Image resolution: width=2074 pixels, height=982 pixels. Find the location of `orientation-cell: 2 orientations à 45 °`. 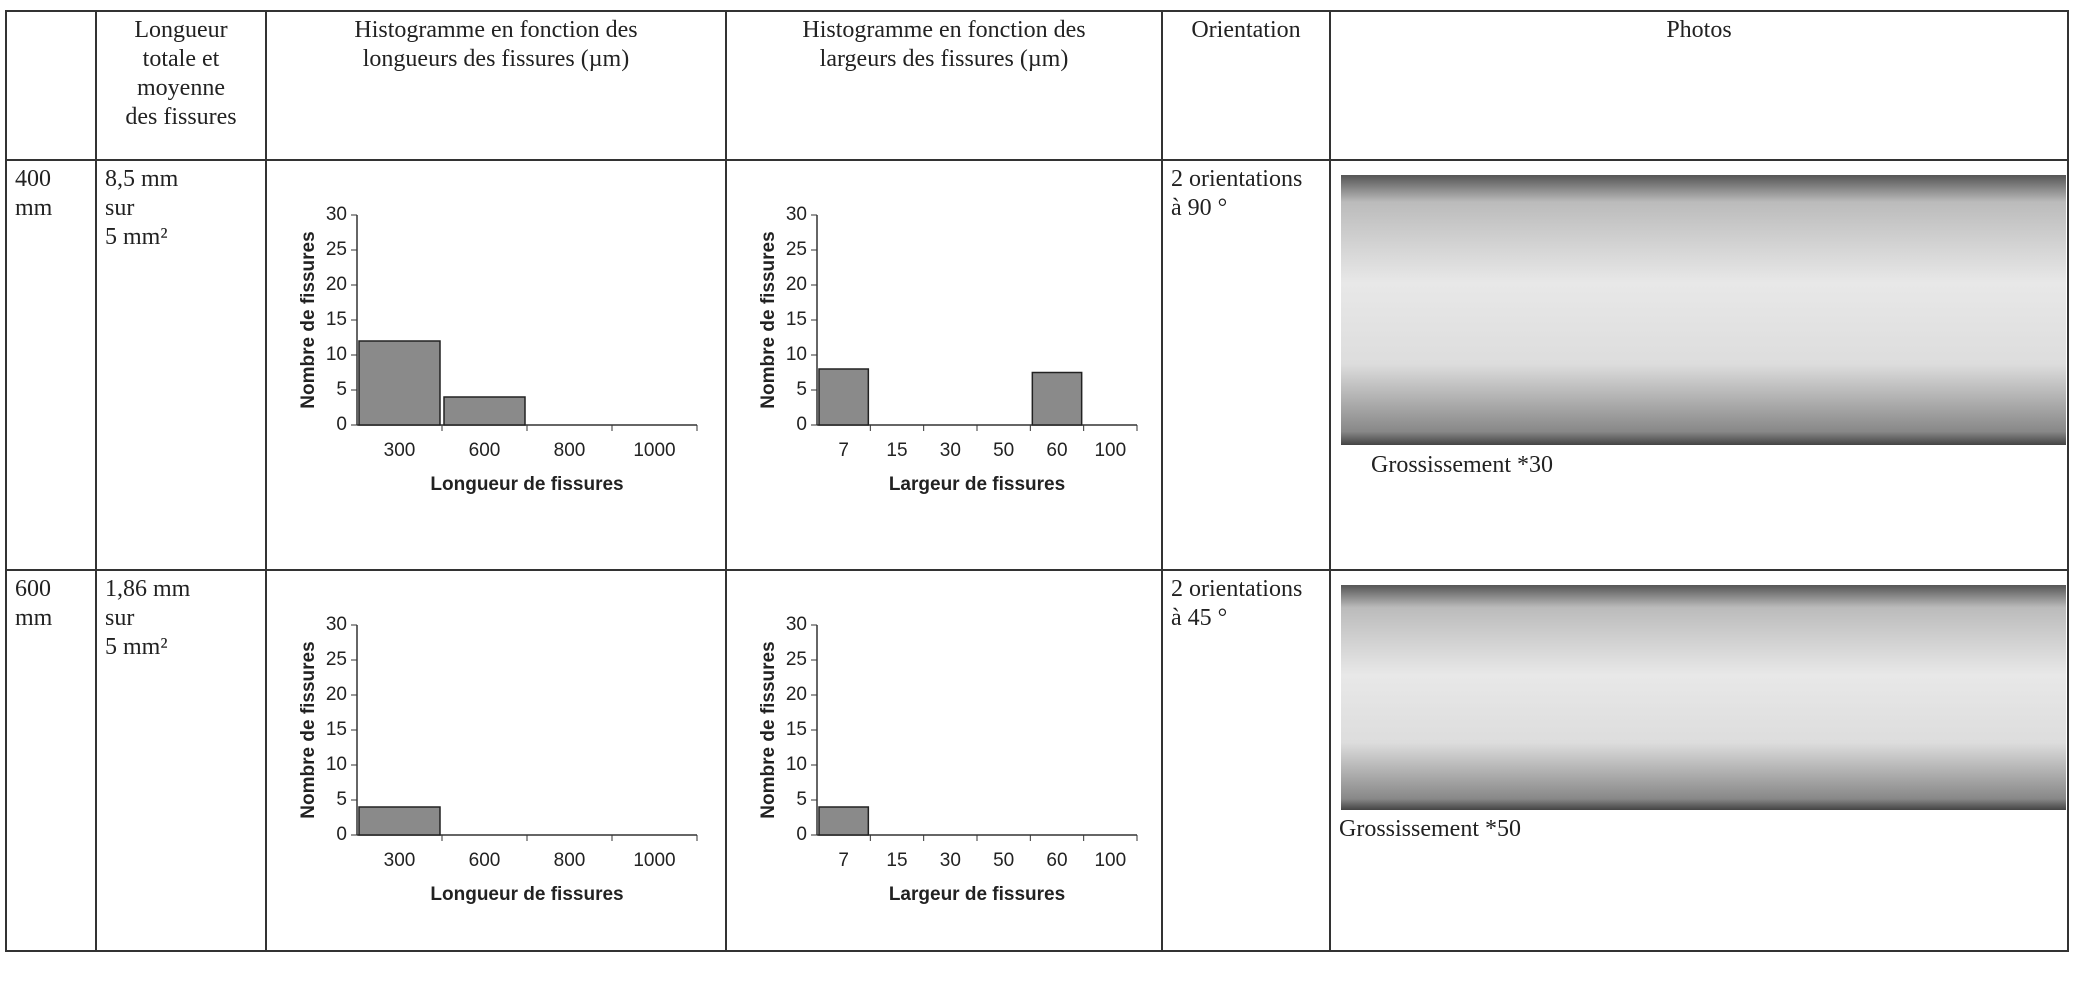

orientation-cell: 2 orientations à 45 ° is located at coordinates (1245, 760).